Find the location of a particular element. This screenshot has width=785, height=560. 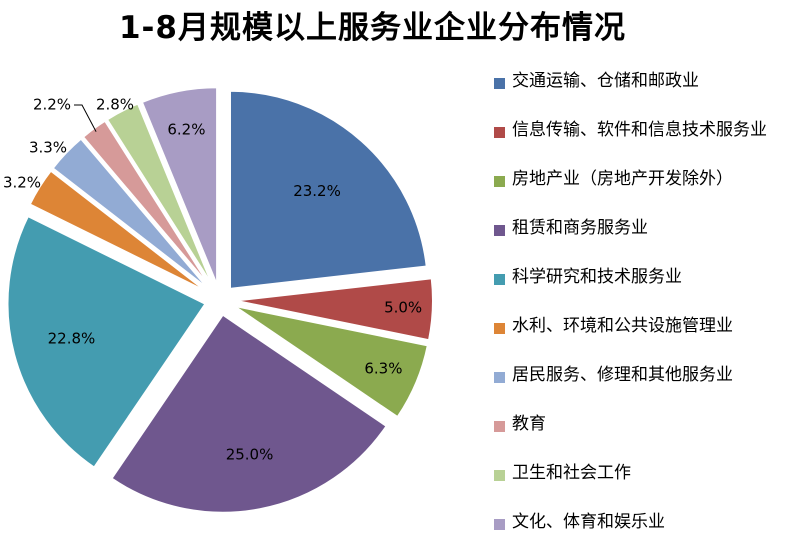

legend-item: 卫生和社会工作 is located at coordinates (639, 486).